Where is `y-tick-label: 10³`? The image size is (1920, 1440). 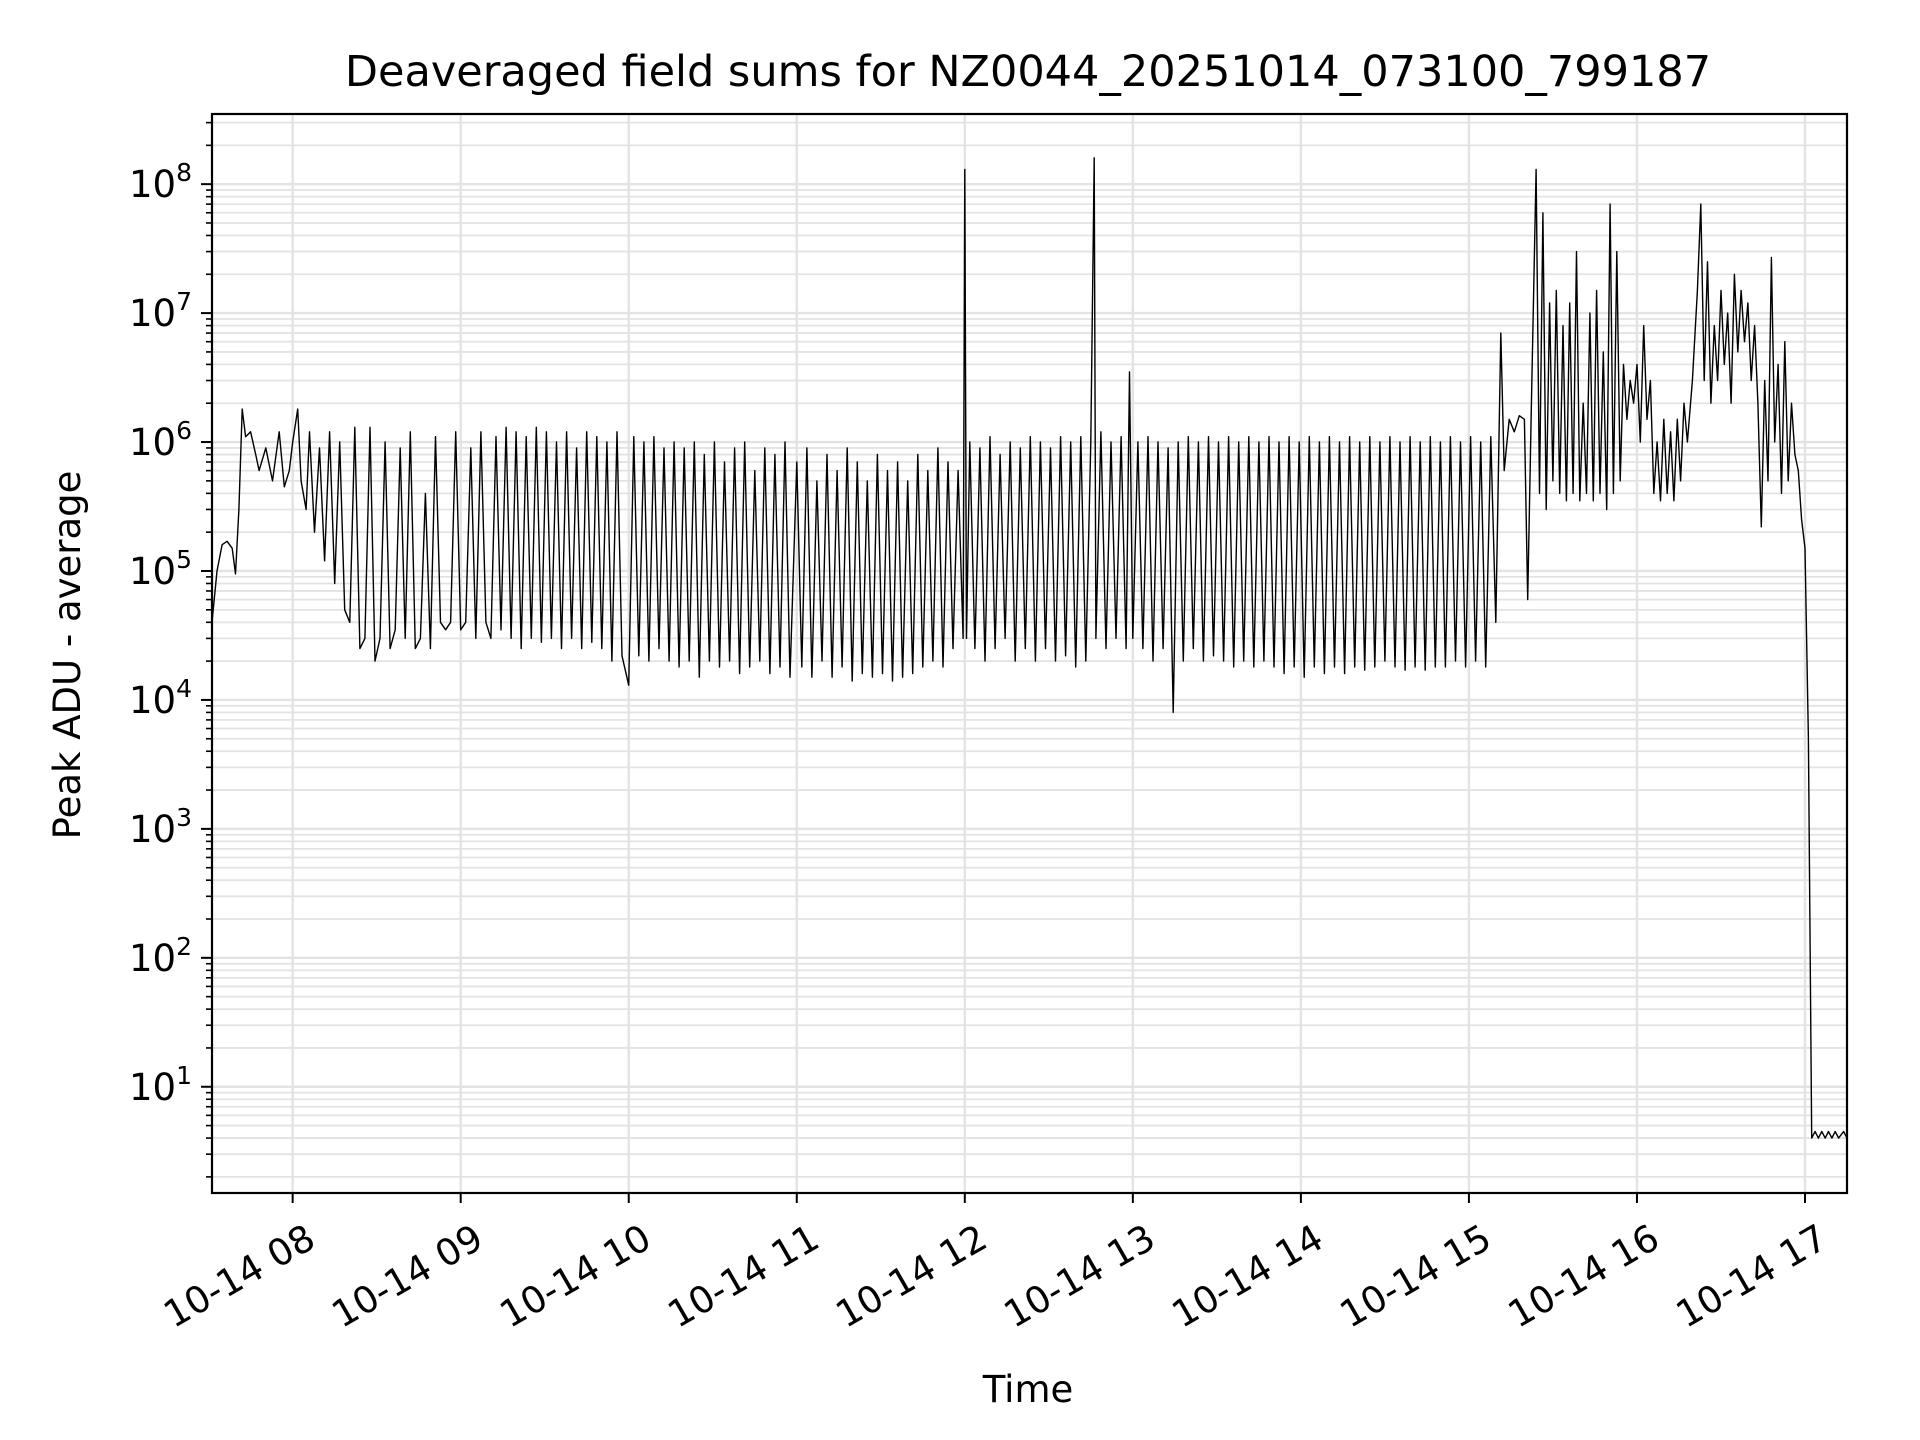 y-tick-label: 10³ is located at coordinates (160, 827).